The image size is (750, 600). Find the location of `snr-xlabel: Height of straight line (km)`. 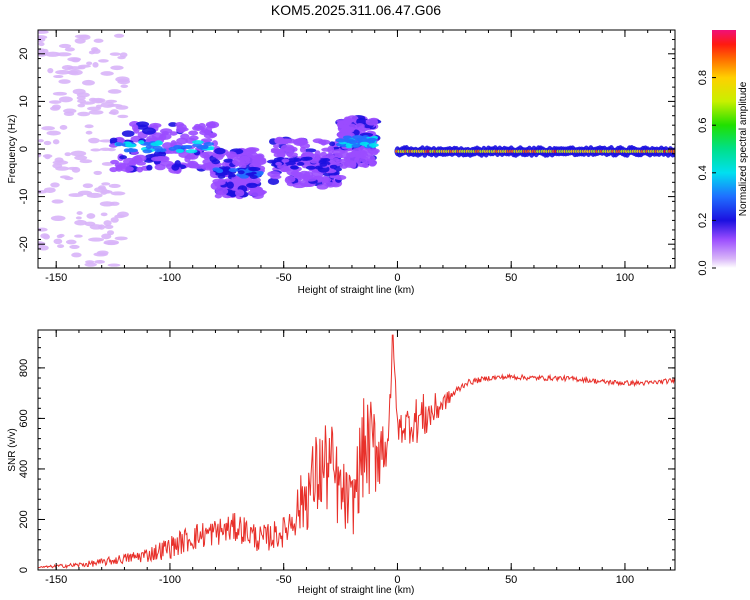

snr-xlabel: Height of straight line (km) is located at coordinates (356, 590).